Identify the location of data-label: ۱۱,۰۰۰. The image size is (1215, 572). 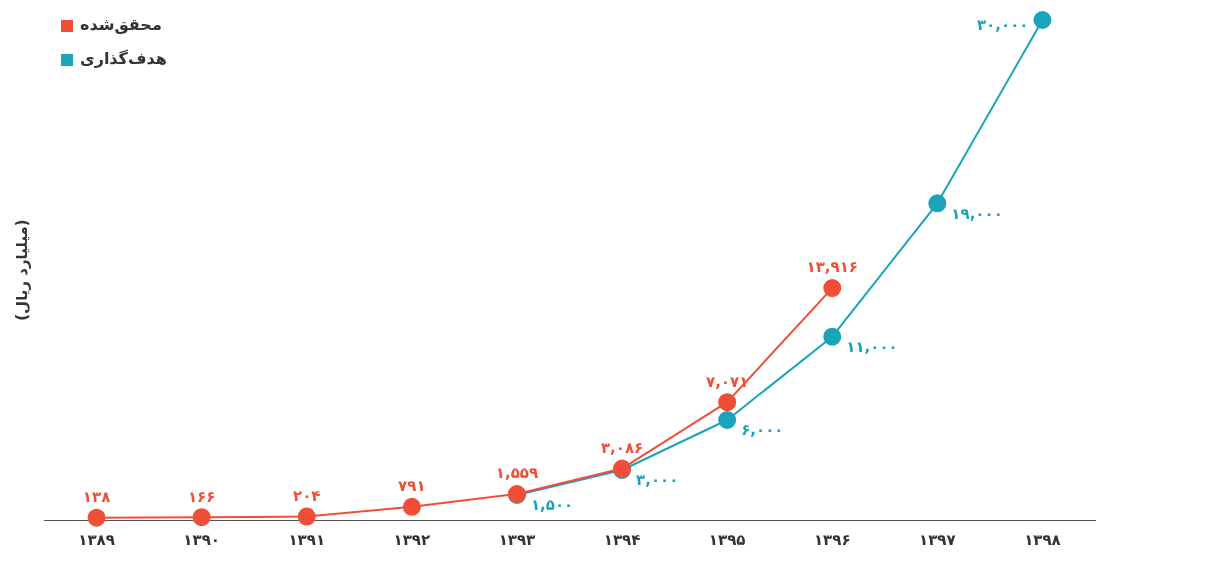
(872, 347).